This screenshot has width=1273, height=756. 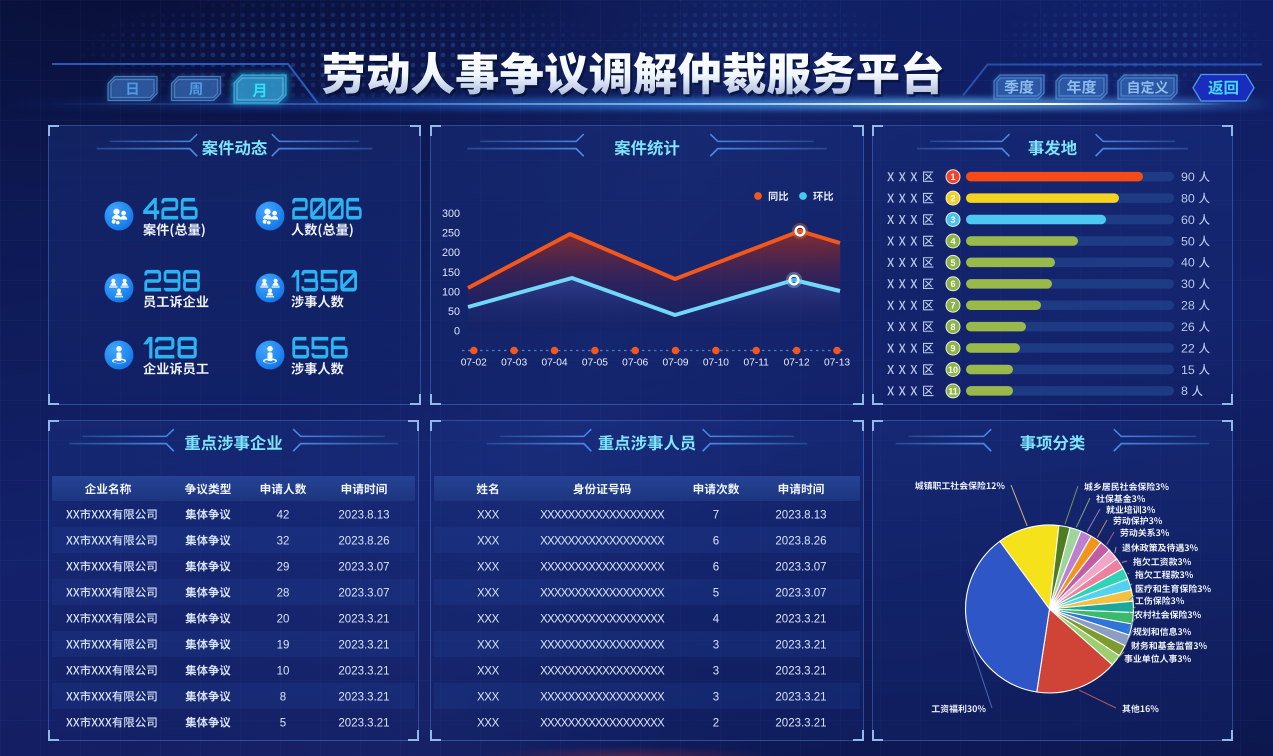 What do you see at coordinates (1188, 263) in the screenshot?
I see `svg-text: 40` at bounding box center [1188, 263].